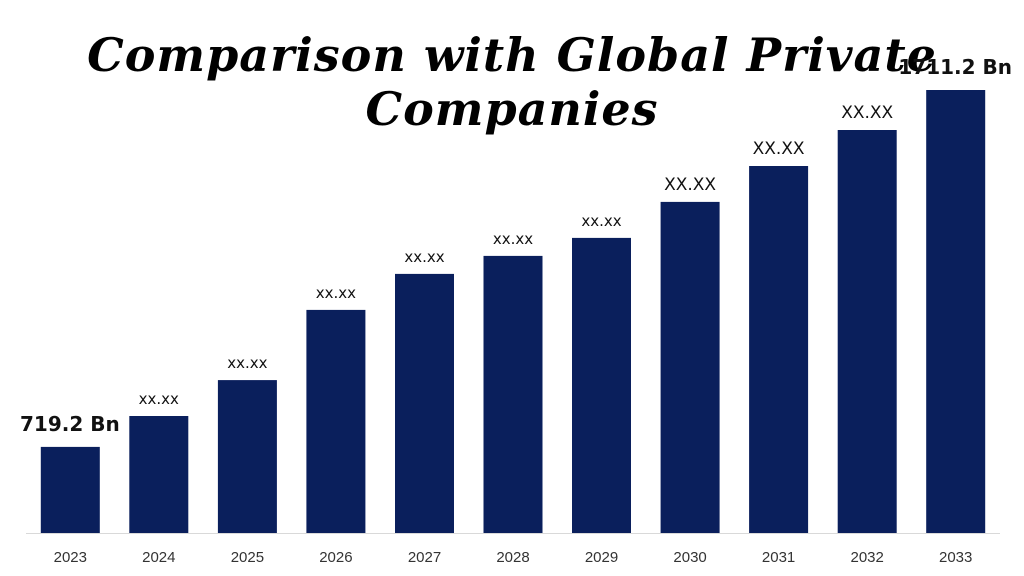 This screenshot has height=576, width=1024. I want to click on x-tick-label: 2029, so click(601, 557).